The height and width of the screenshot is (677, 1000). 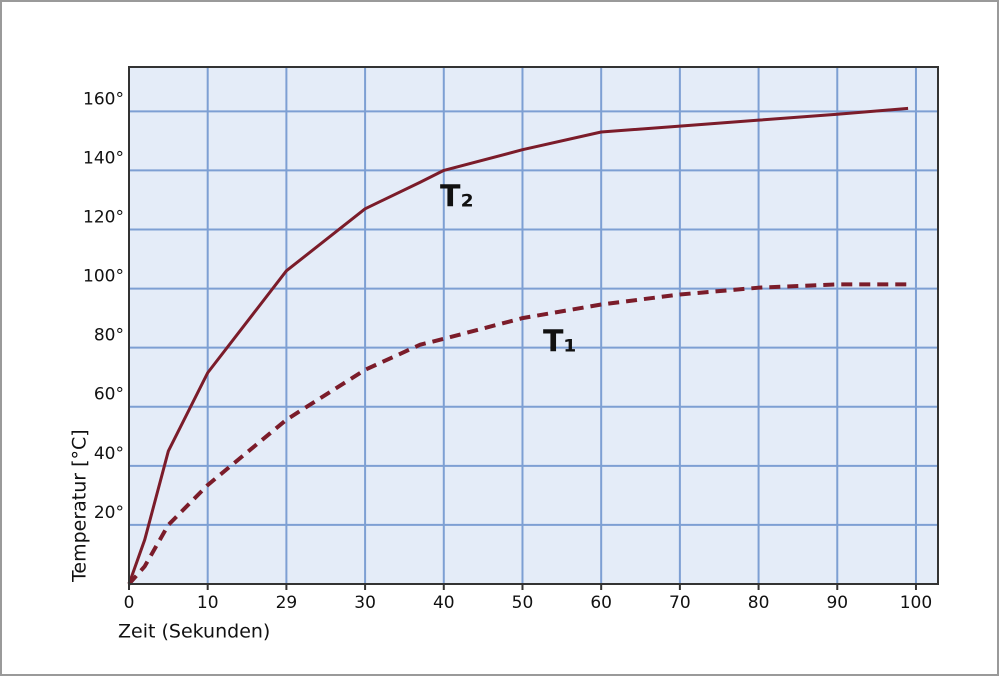 I want to click on y-tick-label: 160°, so click(x=103, y=99).